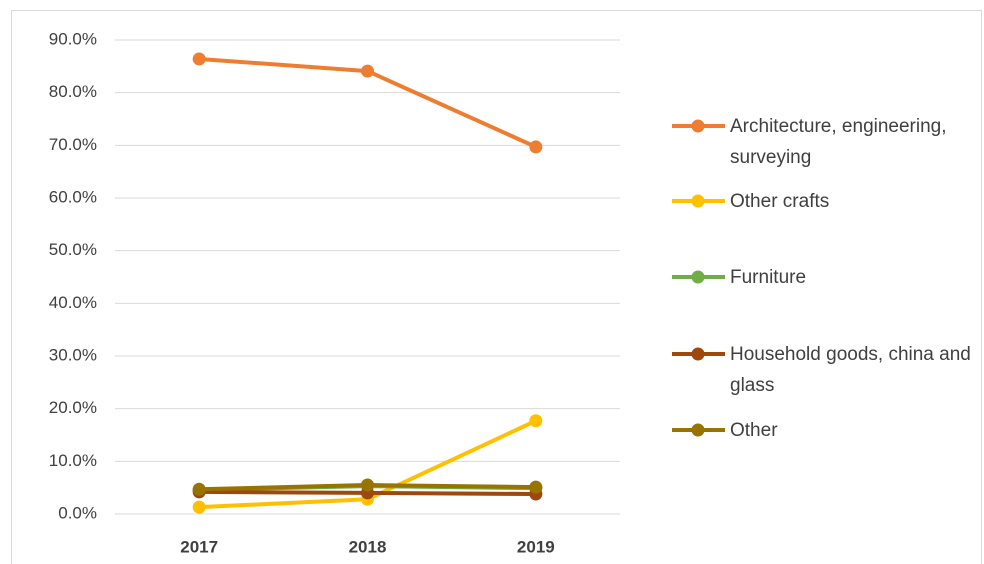 The image size is (984, 564). Describe the element at coordinates (73, 354) in the screenshot. I see `y-tick-label: 30.0%` at that location.